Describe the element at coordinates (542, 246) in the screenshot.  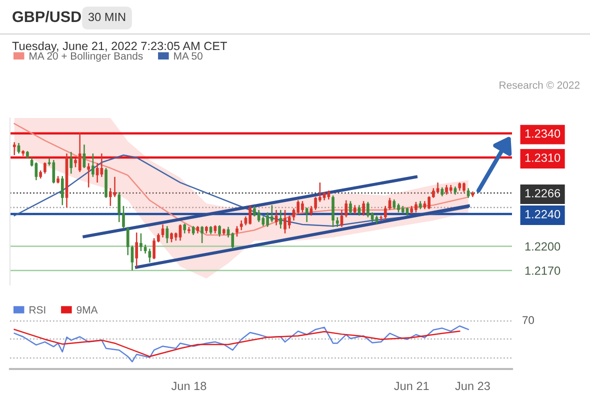
I see `y-tick-label: 1.2200` at that location.